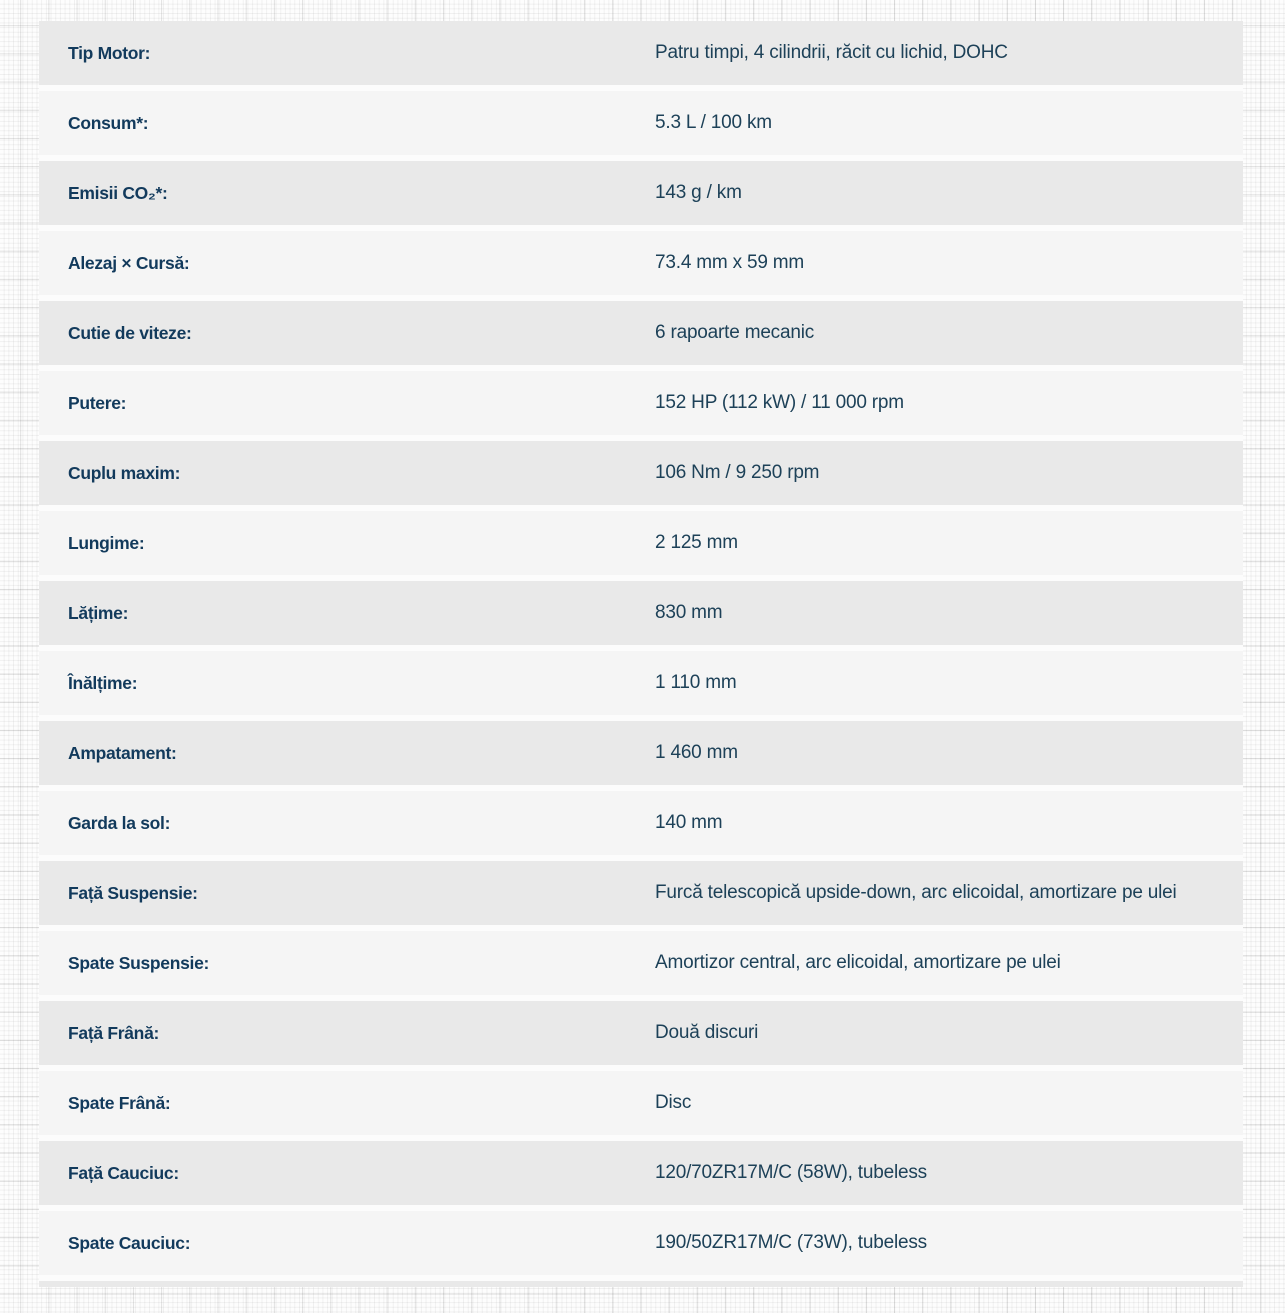  What do you see at coordinates (130, 333) in the screenshot?
I see `spec-label: Cutie de viteze:` at bounding box center [130, 333].